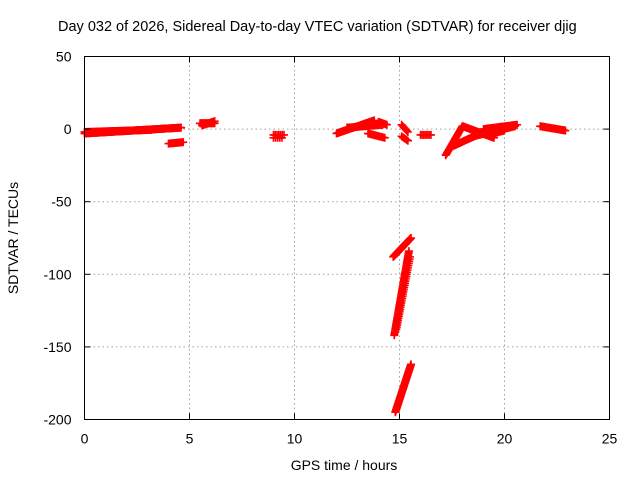  Describe the element at coordinates (57, 238) in the screenshot. I see `y-tick-labels: 50 0 -50 -100 -150 -200` at that location.